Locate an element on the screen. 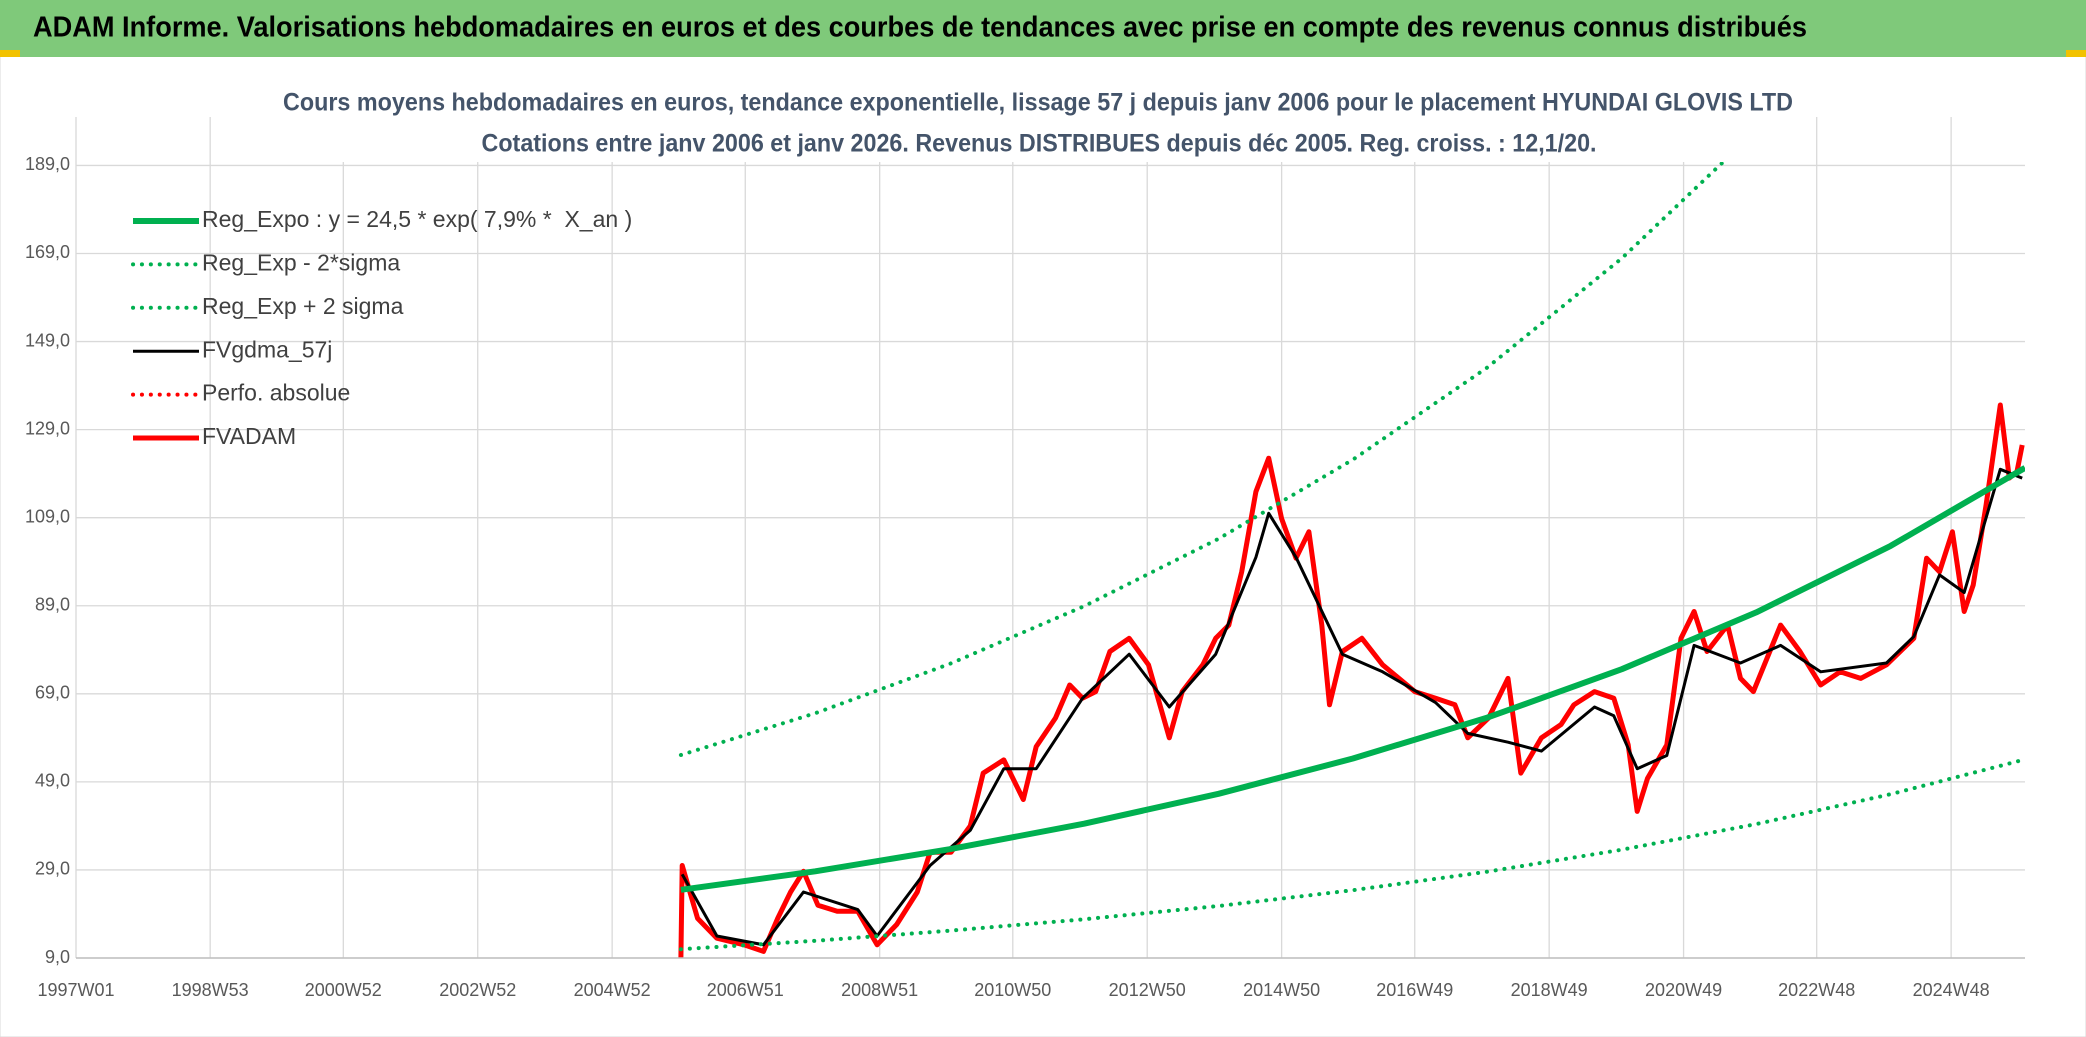 The image size is (2086, 1037). x-tick-label: 2018W49 is located at coordinates (1549, 990).